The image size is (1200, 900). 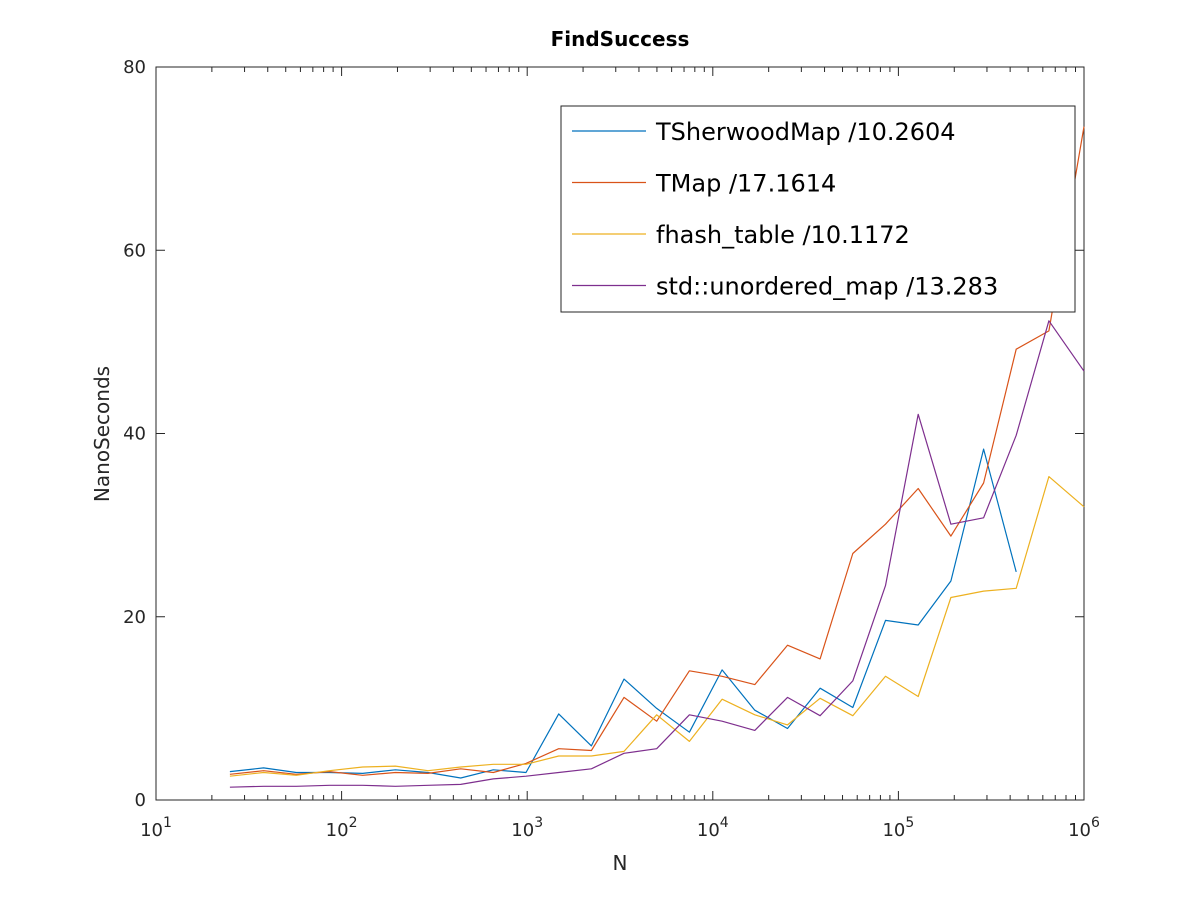 What do you see at coordinates (909, 823) in the screenshot?
I see `x-tick-label-exponent: 5` at bounding box center [909, 823].